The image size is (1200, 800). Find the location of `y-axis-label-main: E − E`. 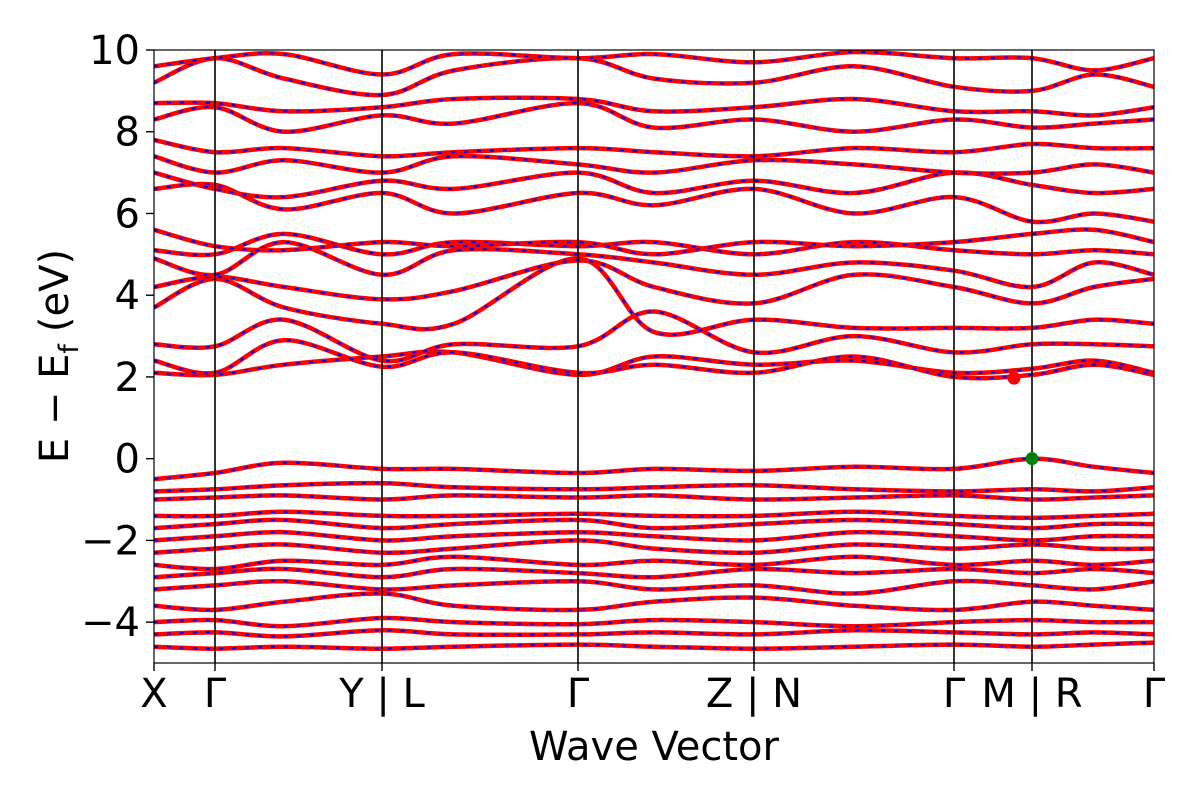

y-axis-label-main: E − E is located at coordinates (55, 409).